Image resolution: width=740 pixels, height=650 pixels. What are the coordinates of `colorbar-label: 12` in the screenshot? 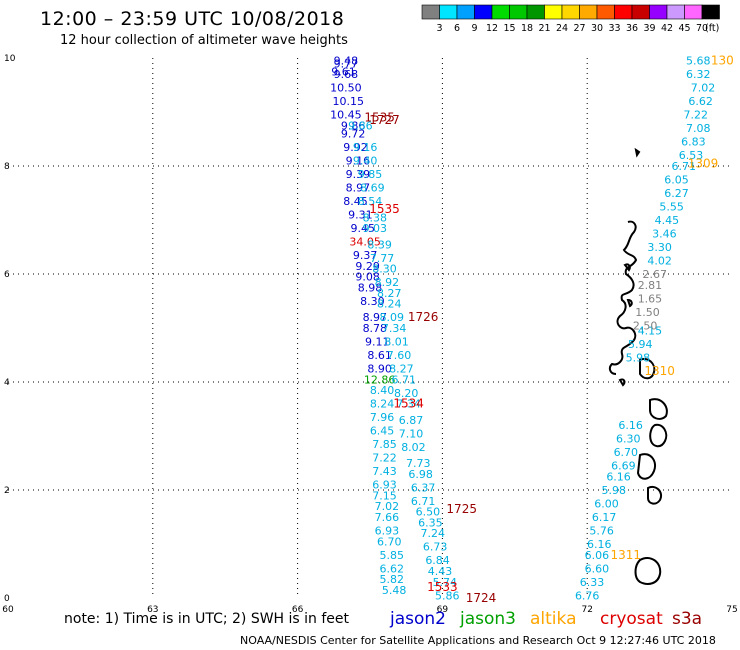 It's located at (492, 28).